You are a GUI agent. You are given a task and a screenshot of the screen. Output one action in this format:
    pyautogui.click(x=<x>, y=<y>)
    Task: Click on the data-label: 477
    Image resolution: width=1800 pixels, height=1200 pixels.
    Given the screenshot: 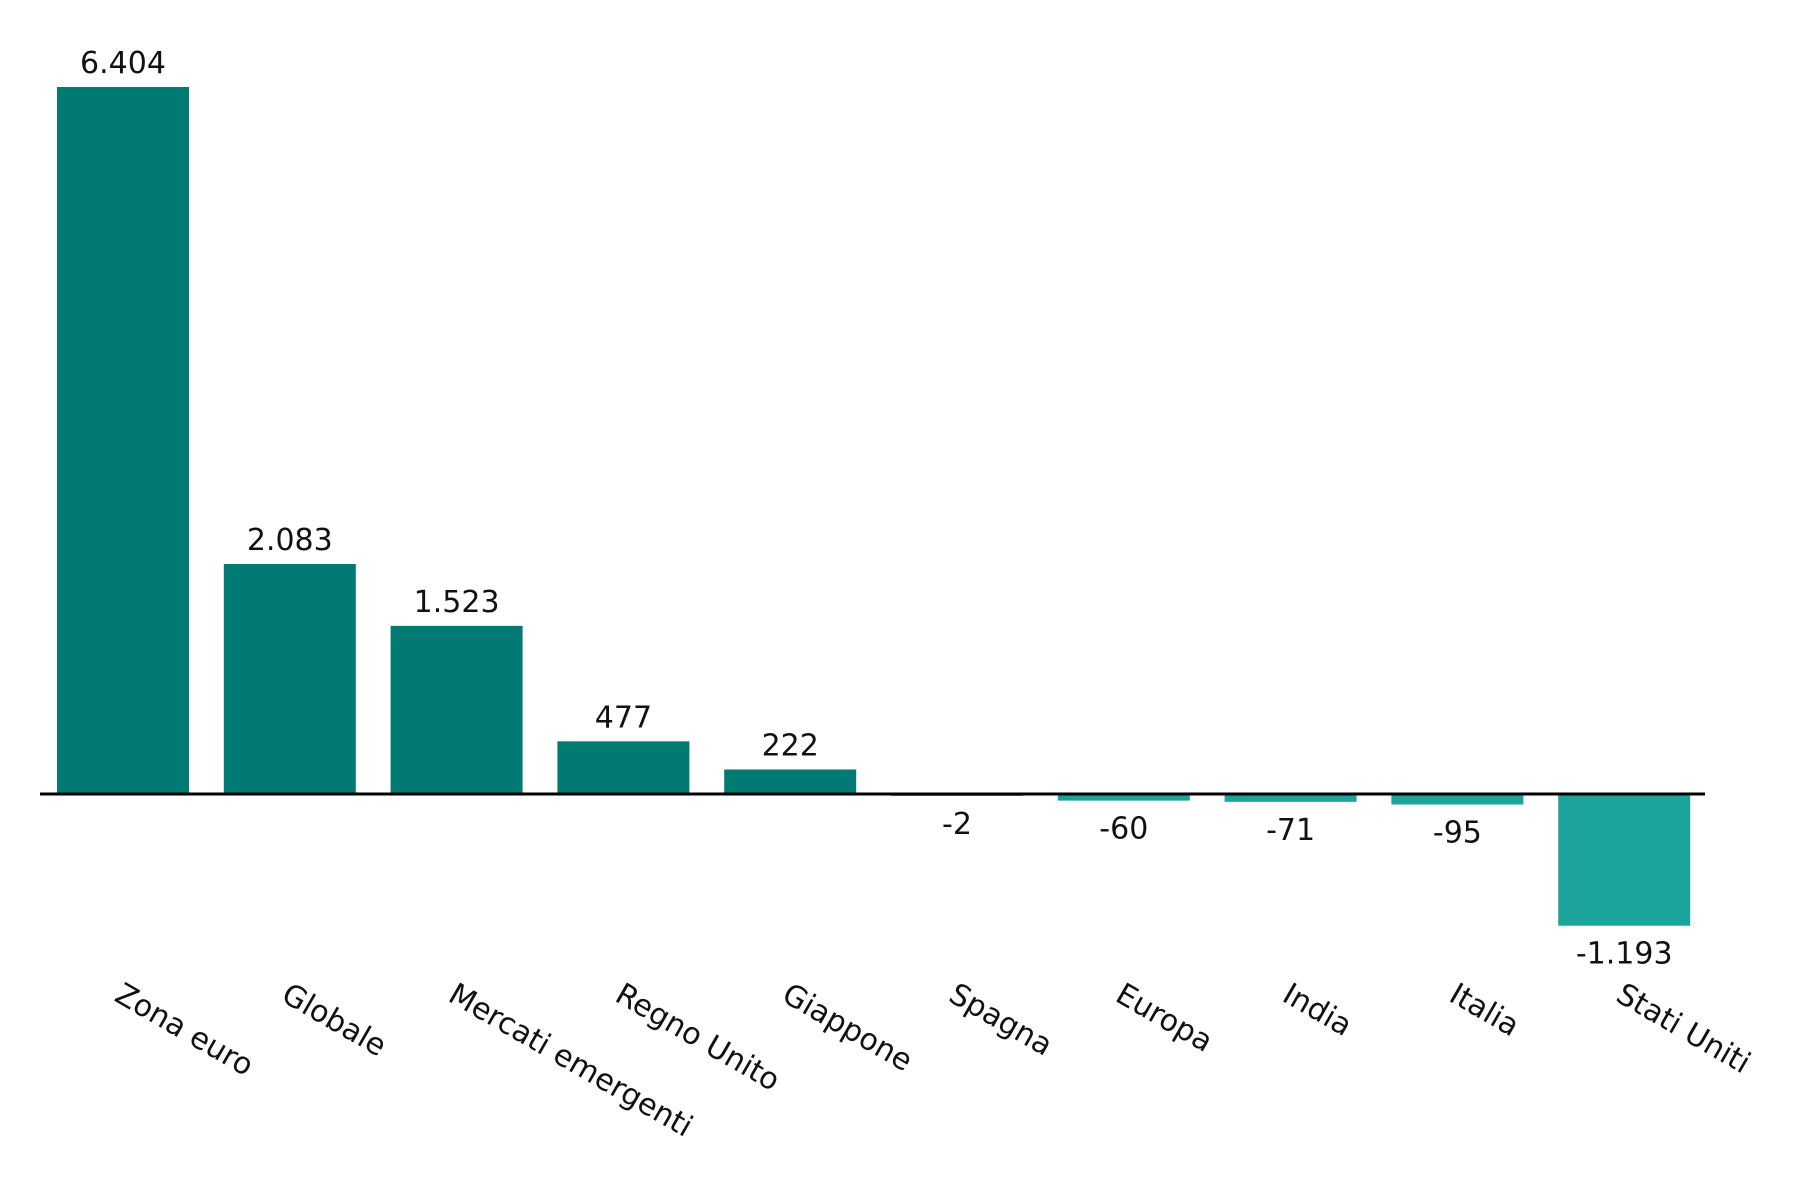 What is the action you would take?
    pyautogui.click(x=623, y=717)
    